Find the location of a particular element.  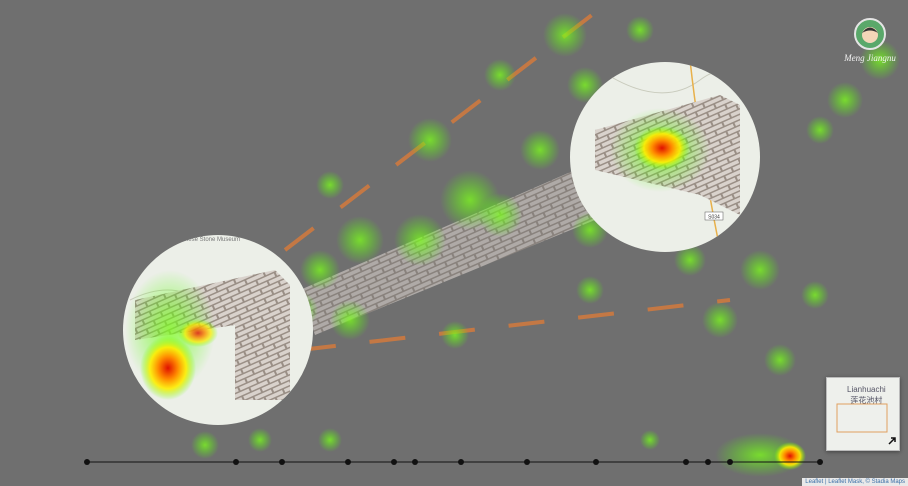

timeline is located at coordinates (453, 462).